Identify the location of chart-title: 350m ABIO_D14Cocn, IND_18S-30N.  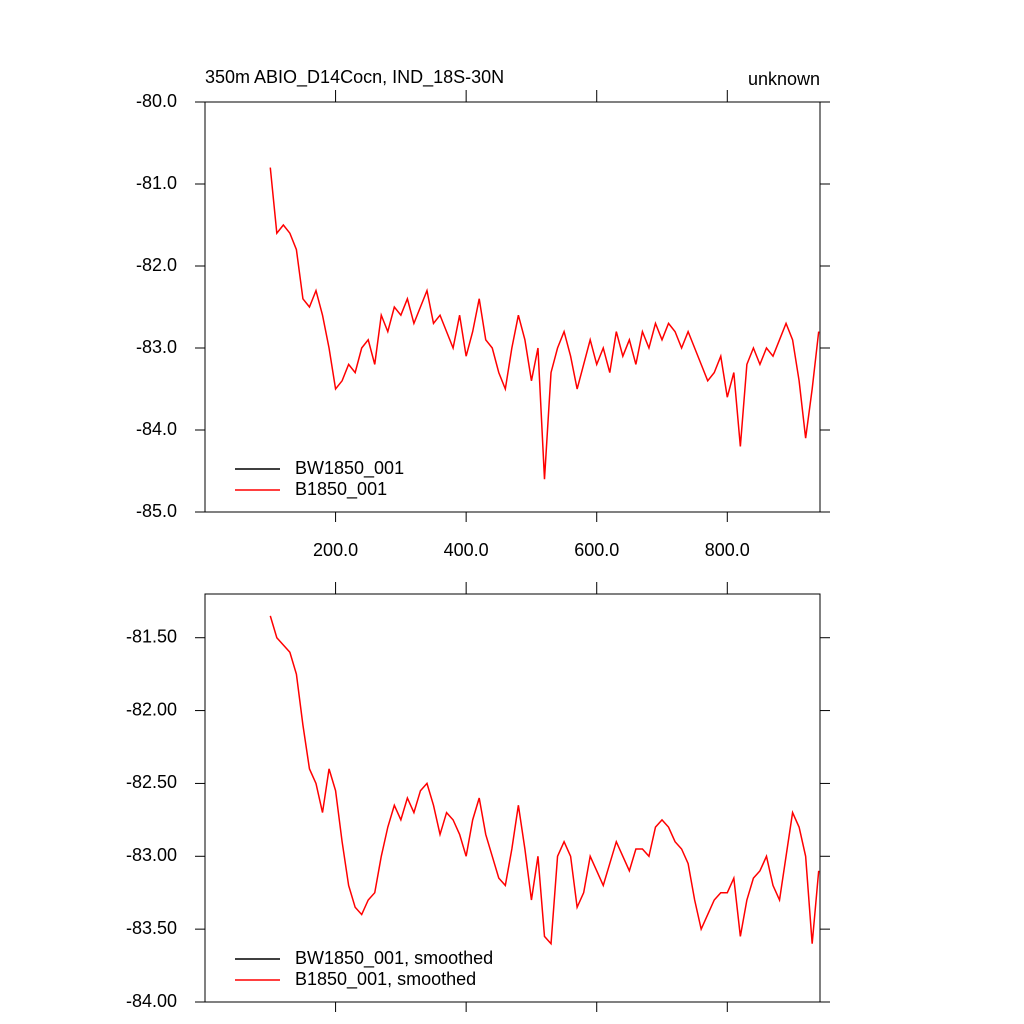
(354, 77).